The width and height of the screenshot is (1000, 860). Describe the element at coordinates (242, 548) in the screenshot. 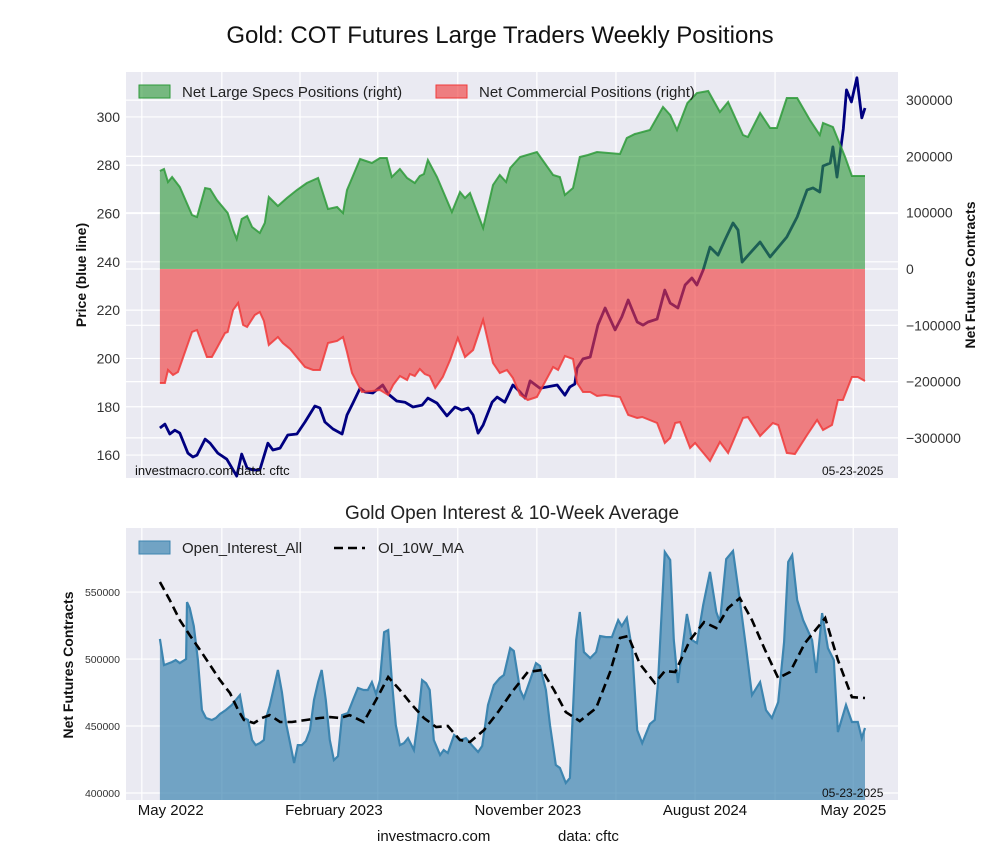

I see `legend-label-open-interest: Open_Interest_All` at that location.